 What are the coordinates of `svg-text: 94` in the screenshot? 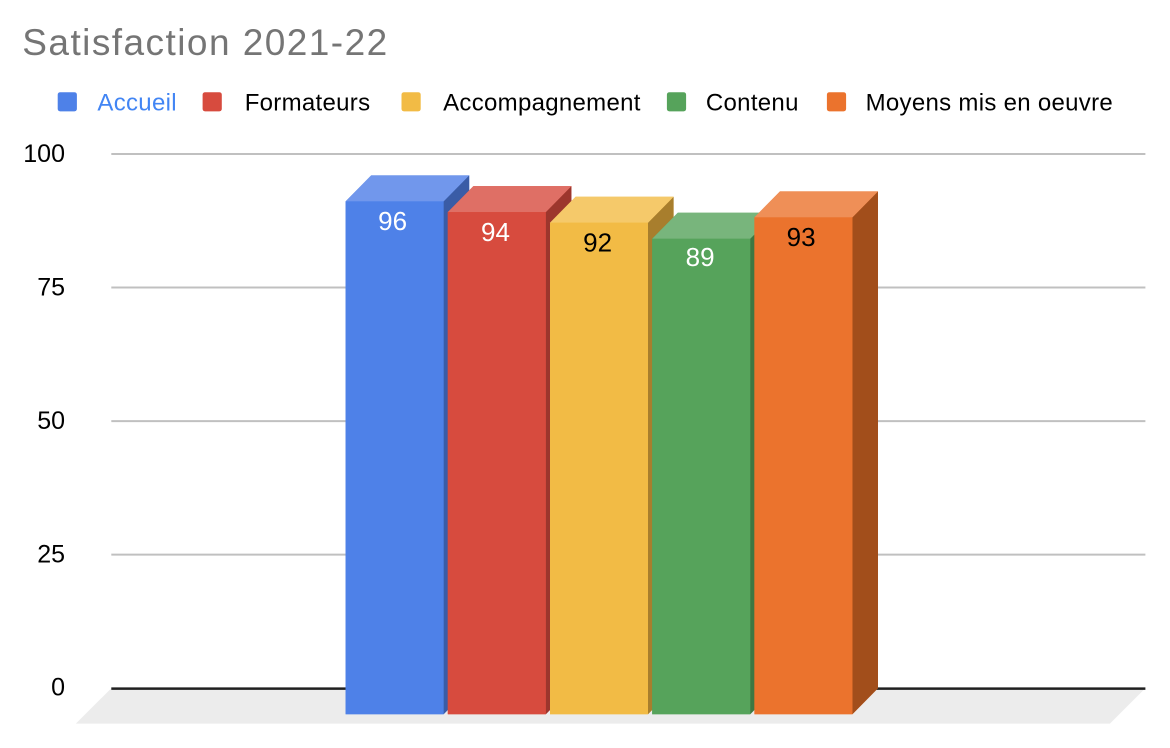 It's located at (495, 232).